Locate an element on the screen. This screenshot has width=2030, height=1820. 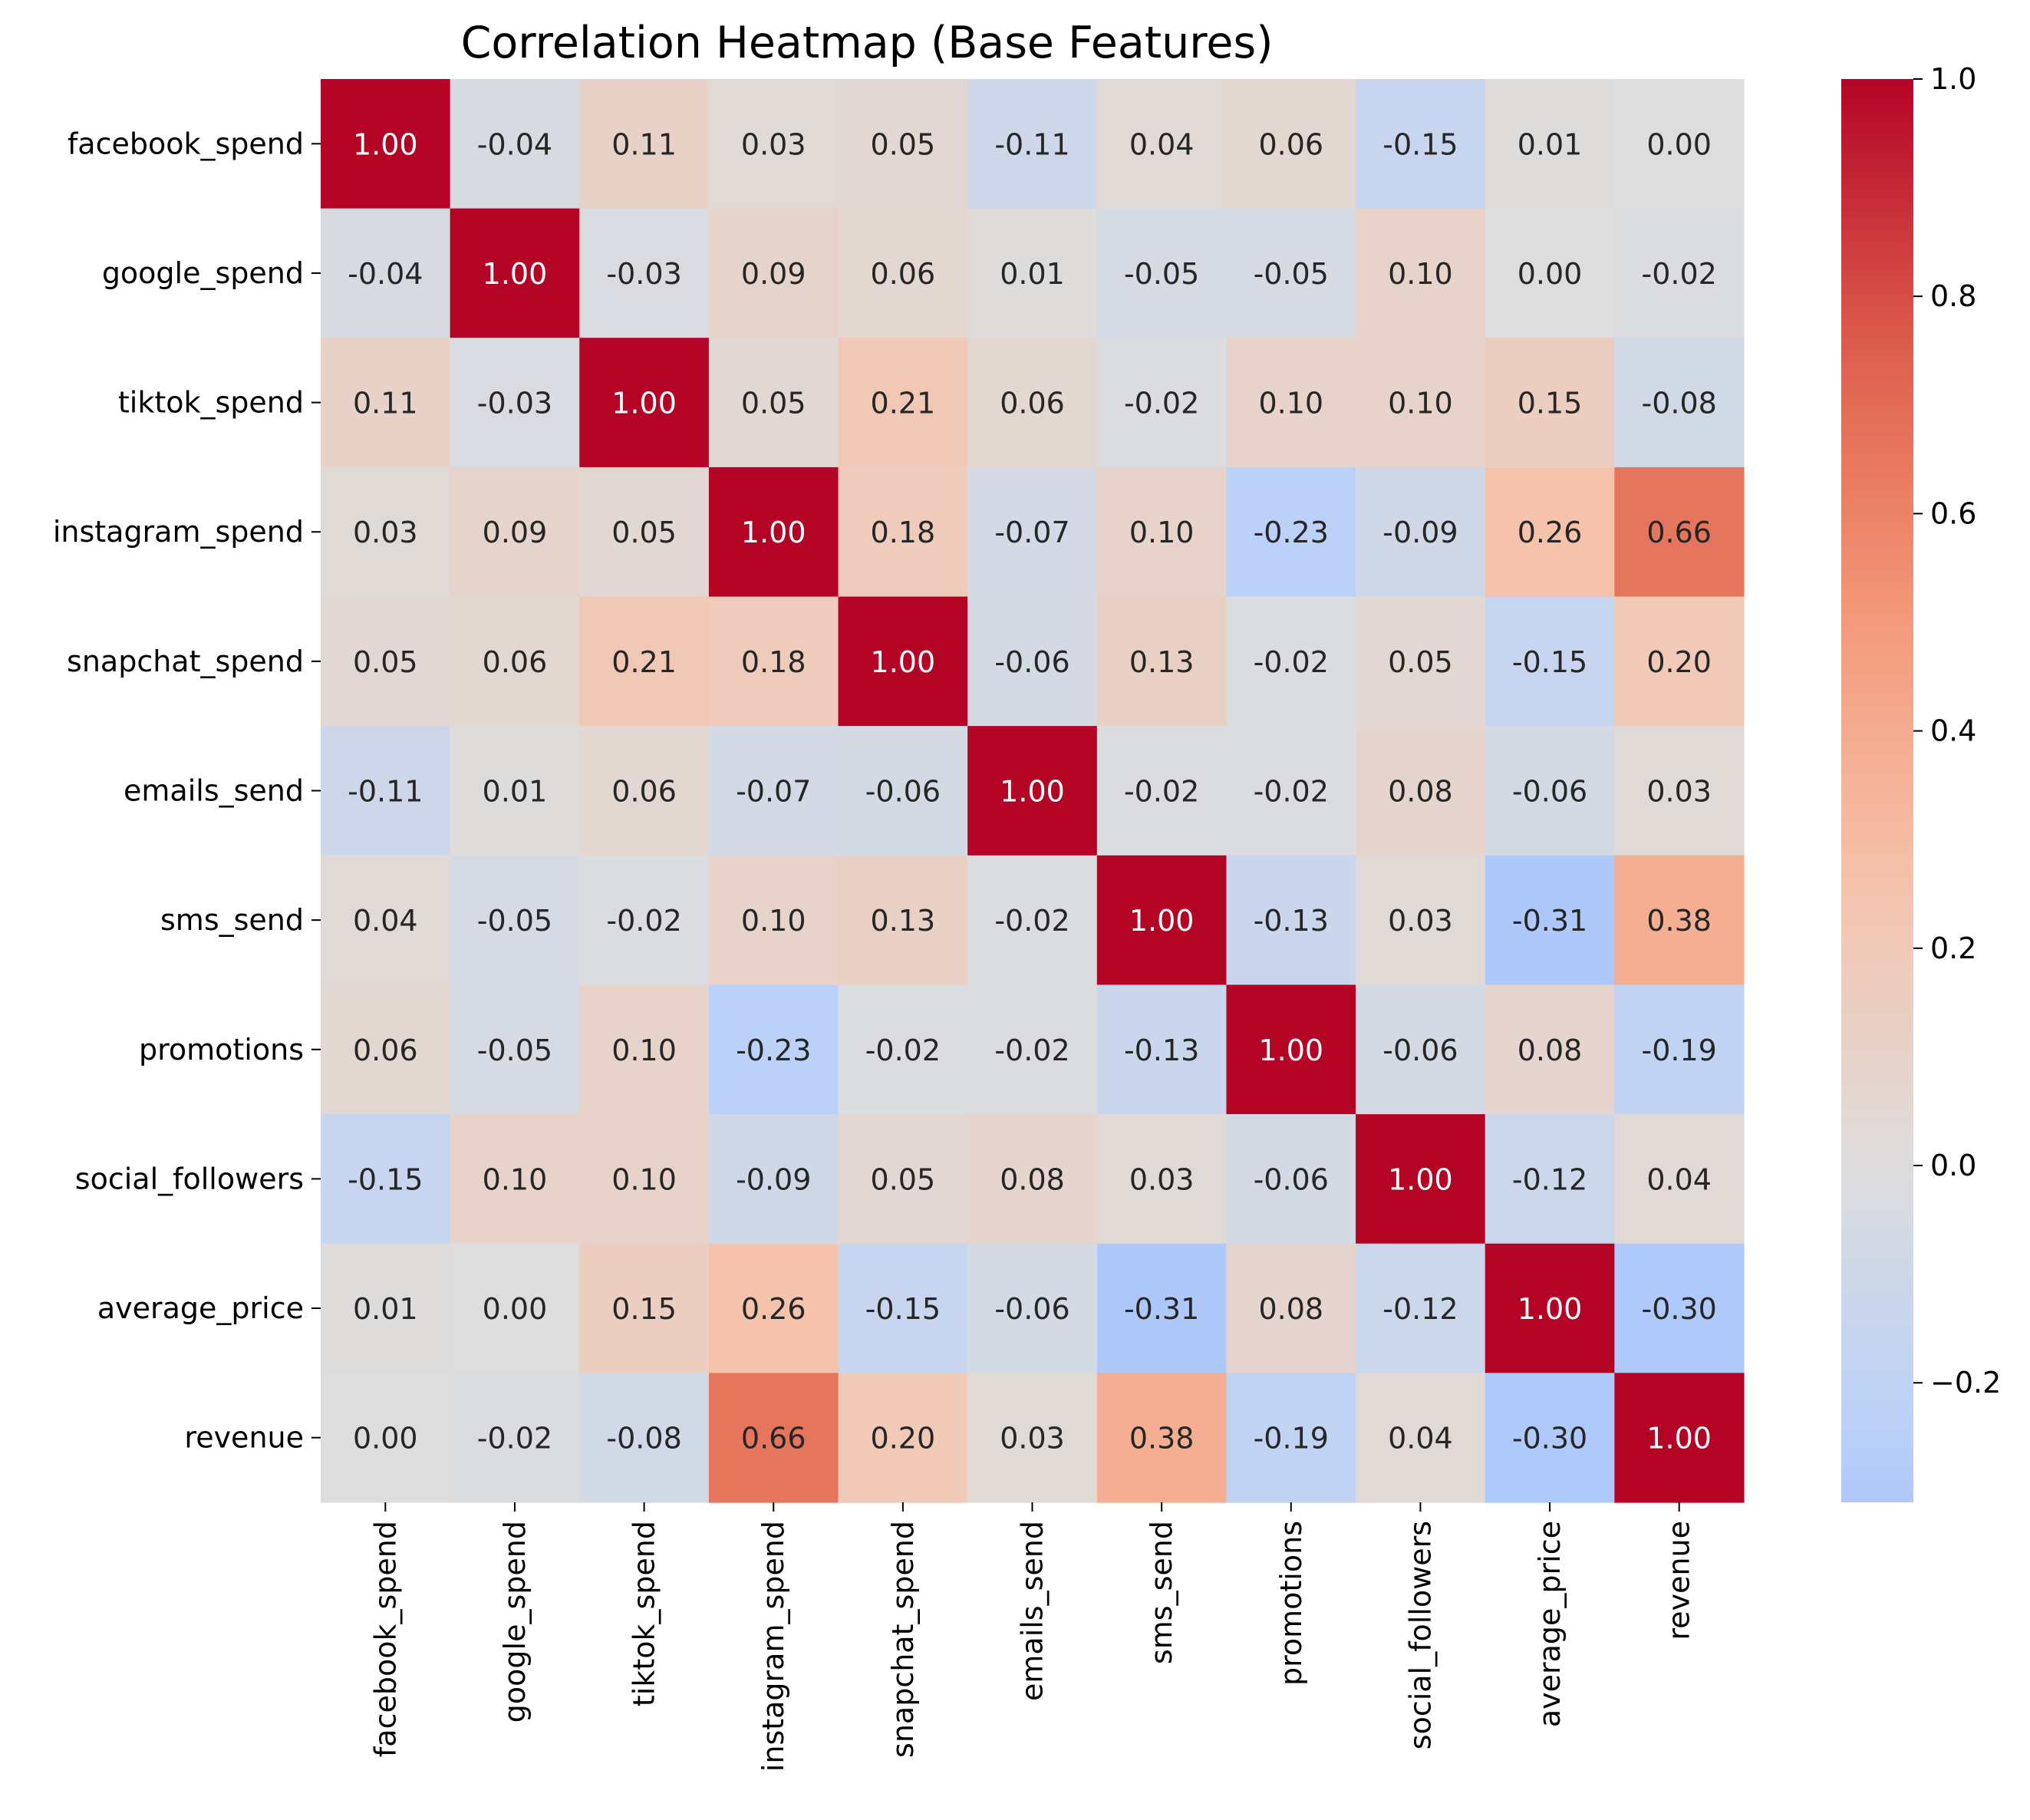
heatmap-cell-facebook_spend-google_spend is located at coordinates (515, 144).